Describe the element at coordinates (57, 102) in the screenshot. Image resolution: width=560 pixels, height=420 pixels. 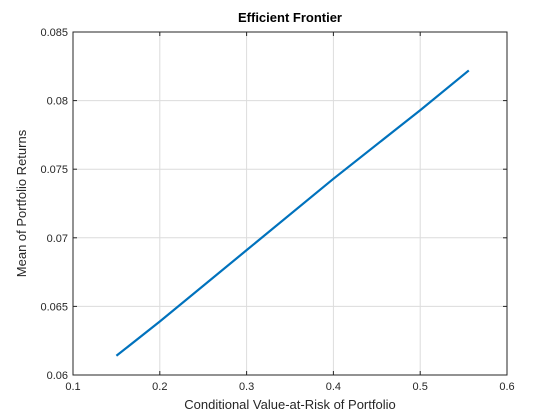
I see `y-tick-label: 0.08` at that location.